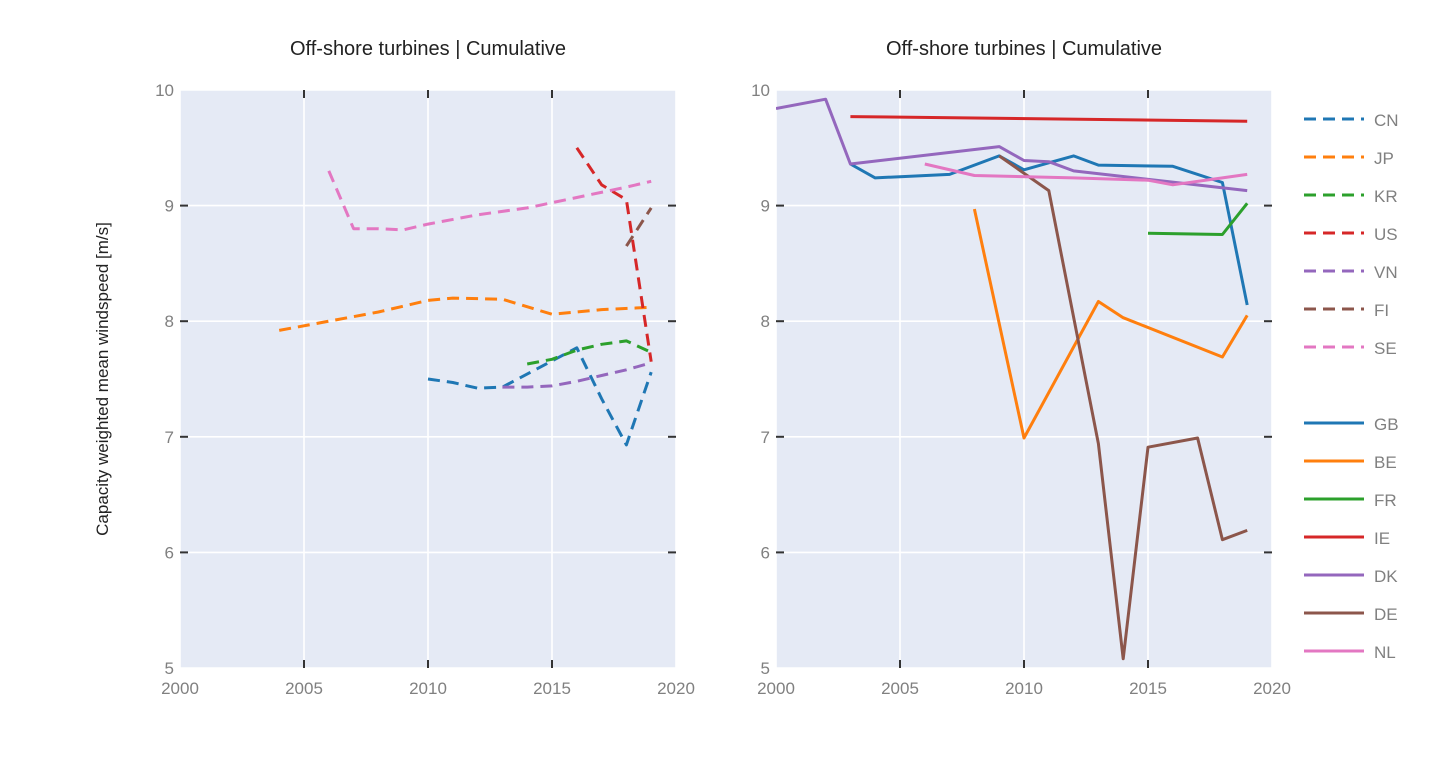 The width and height of the screenshot is (1440, 762). I want to click on legend-label-be: BE, so click(1385, 462).